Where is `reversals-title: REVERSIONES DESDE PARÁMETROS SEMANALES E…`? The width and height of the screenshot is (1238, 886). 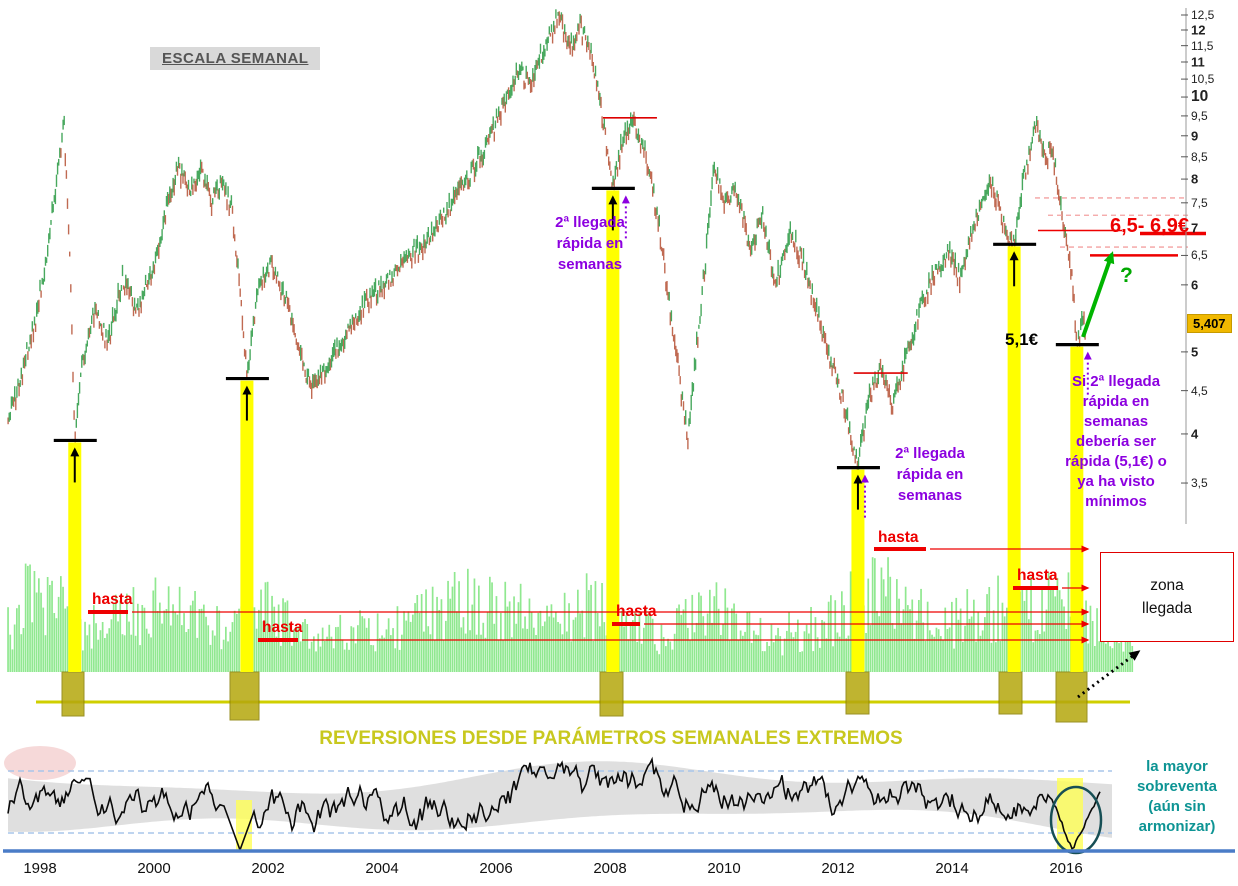
reversals-title: REVERSIONES DESDE PARÁMETROS SEMANALES E… is located at coordinates (611, 738).